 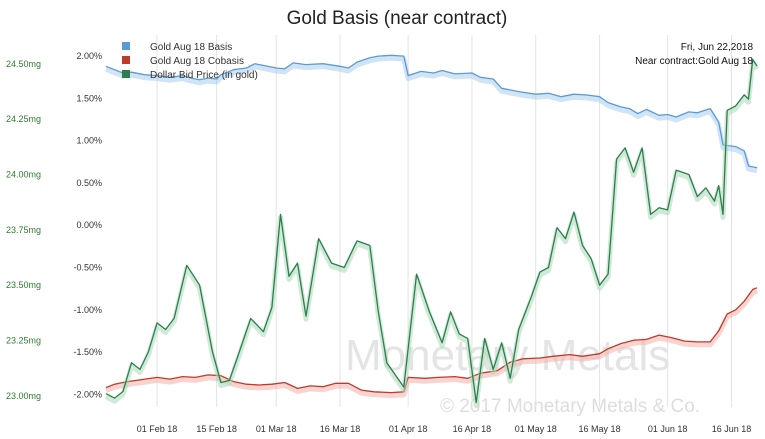 I want to click on x-tick-label: 16 May 18, so click(x=600, y=429).